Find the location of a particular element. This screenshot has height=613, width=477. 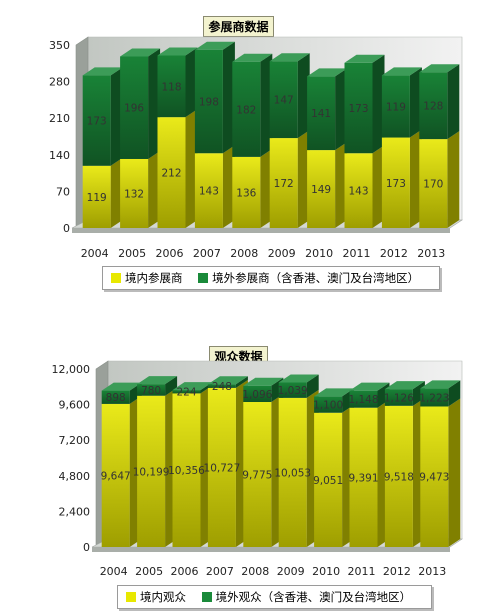

chart-title: 参展商数据 is located at coordinates (238, 26).